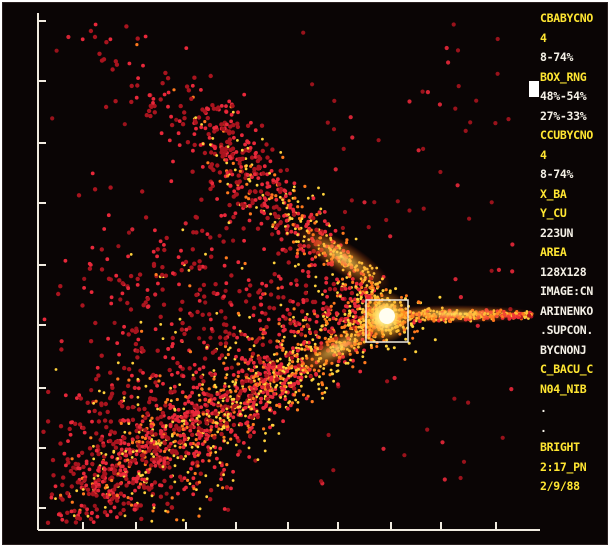 This screenshot has width=610, height=547. Describe the element at coordinates (387, 321) in the screenshot. I see `selection-box` at that location.